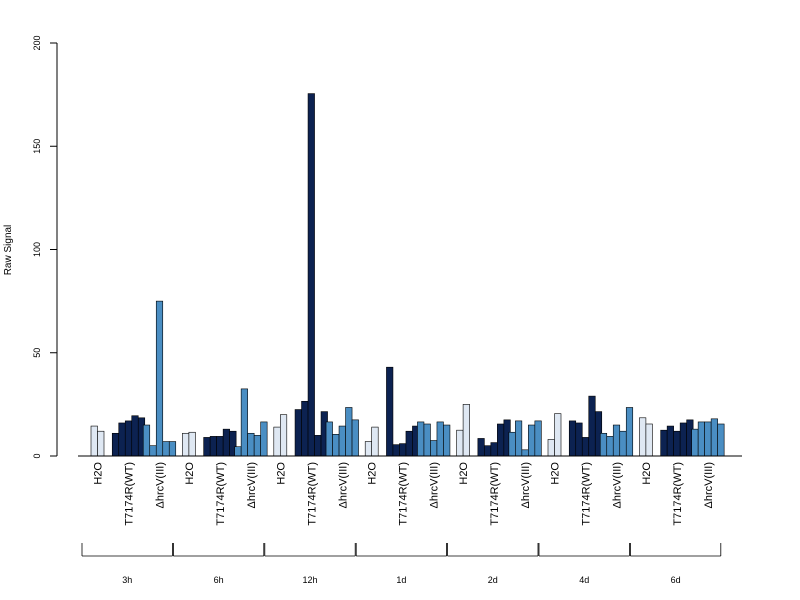 The width and height of the screenshot is (800, 600). I want to click on time-group-label: 3h, so click(127, 580).